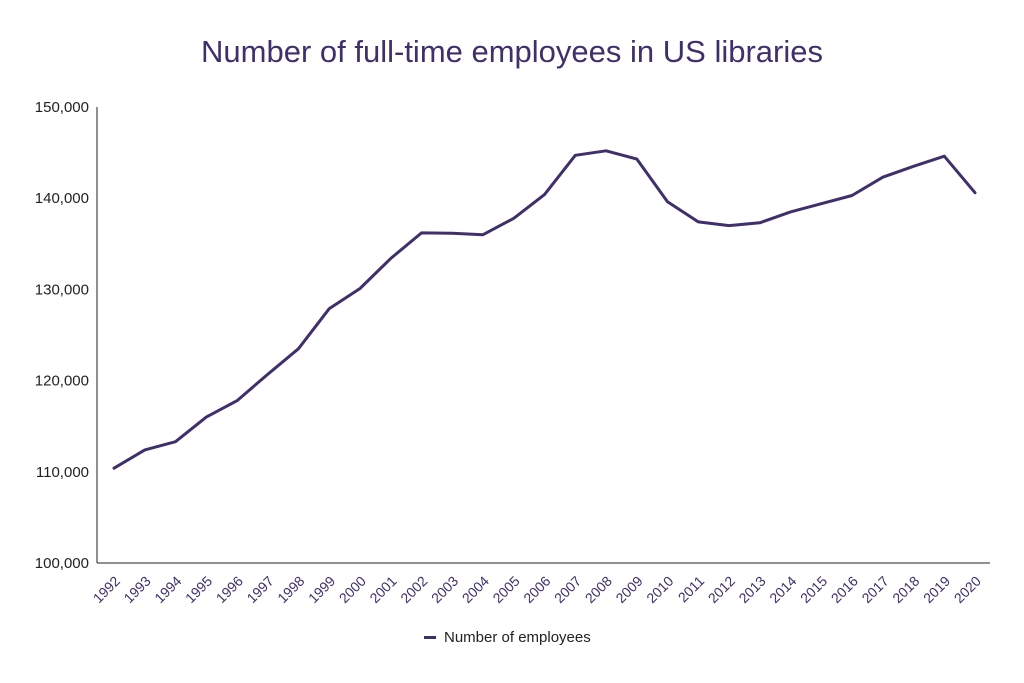 The image size is (1024, 683). I want to click on x-tick-label: 2016, so click(844, 589).